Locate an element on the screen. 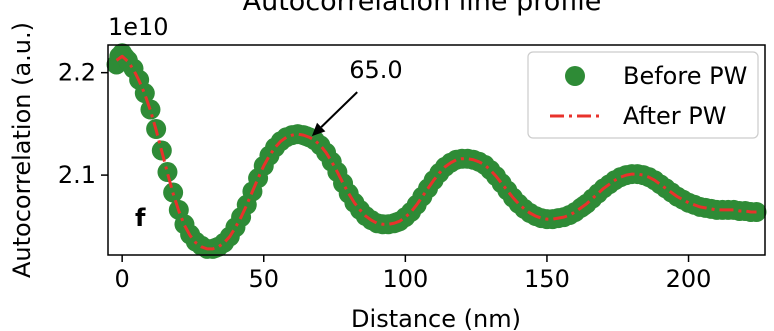  legend-marker-before-pw is located at coordinates (575, 76).